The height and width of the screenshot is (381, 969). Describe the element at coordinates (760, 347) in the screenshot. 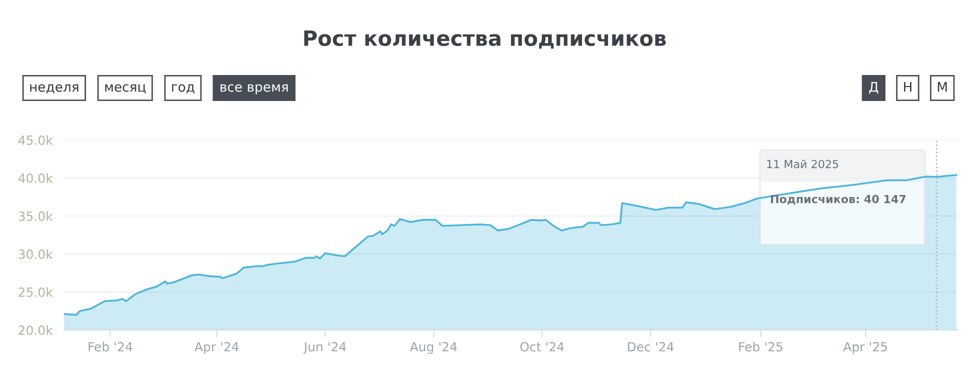

I see `x-tick-label: Feb '25` at that location.